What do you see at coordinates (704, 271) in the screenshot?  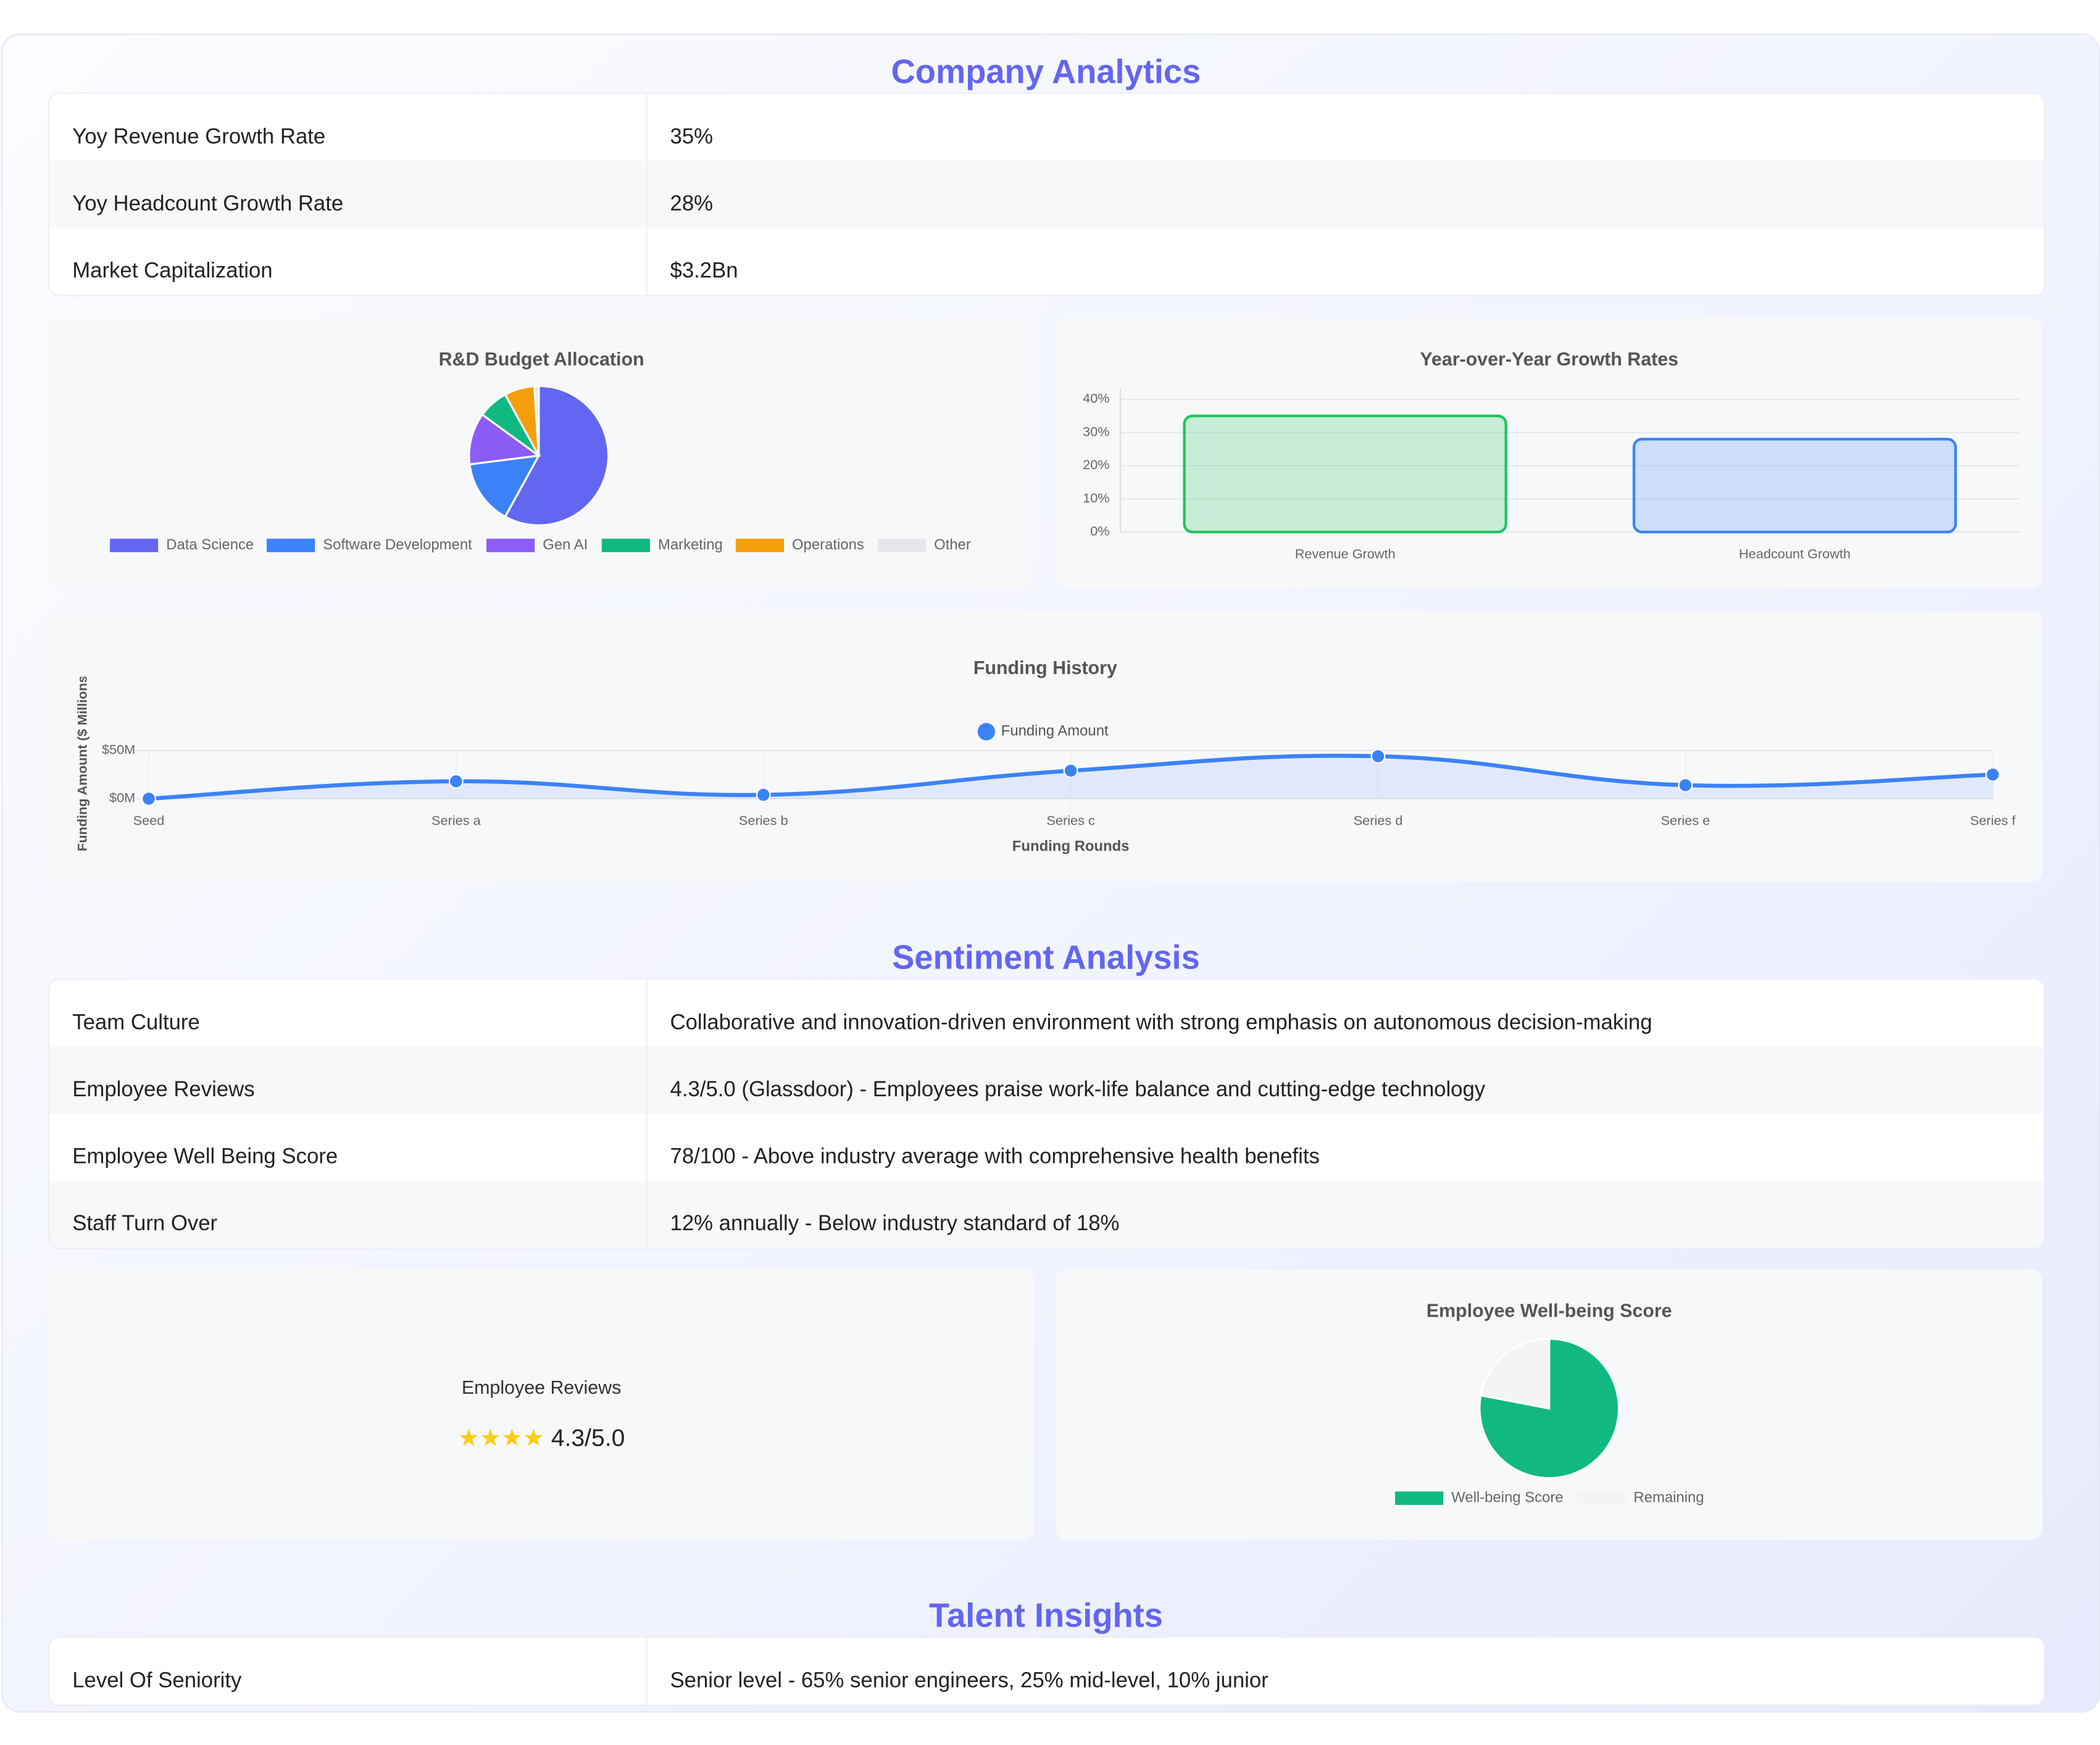 I see `row-value: $3.2Bn` at bounding box center [704, 271].